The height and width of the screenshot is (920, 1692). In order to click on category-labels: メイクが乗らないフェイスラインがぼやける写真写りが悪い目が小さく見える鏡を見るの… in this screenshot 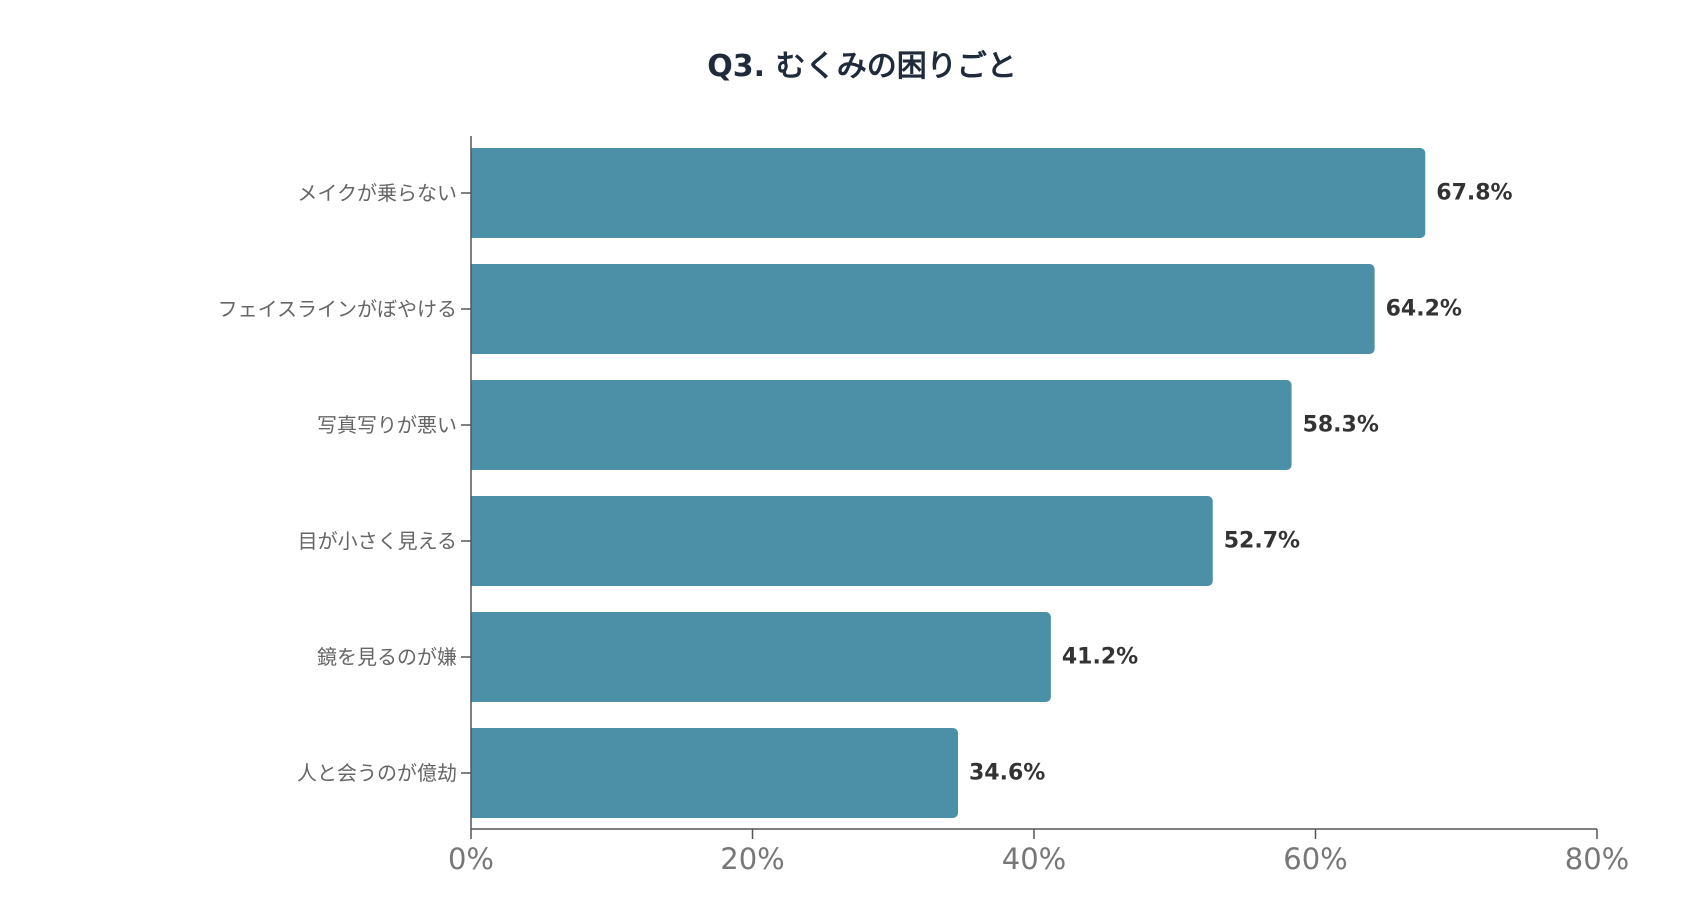, I will do `click(344, 483)`.